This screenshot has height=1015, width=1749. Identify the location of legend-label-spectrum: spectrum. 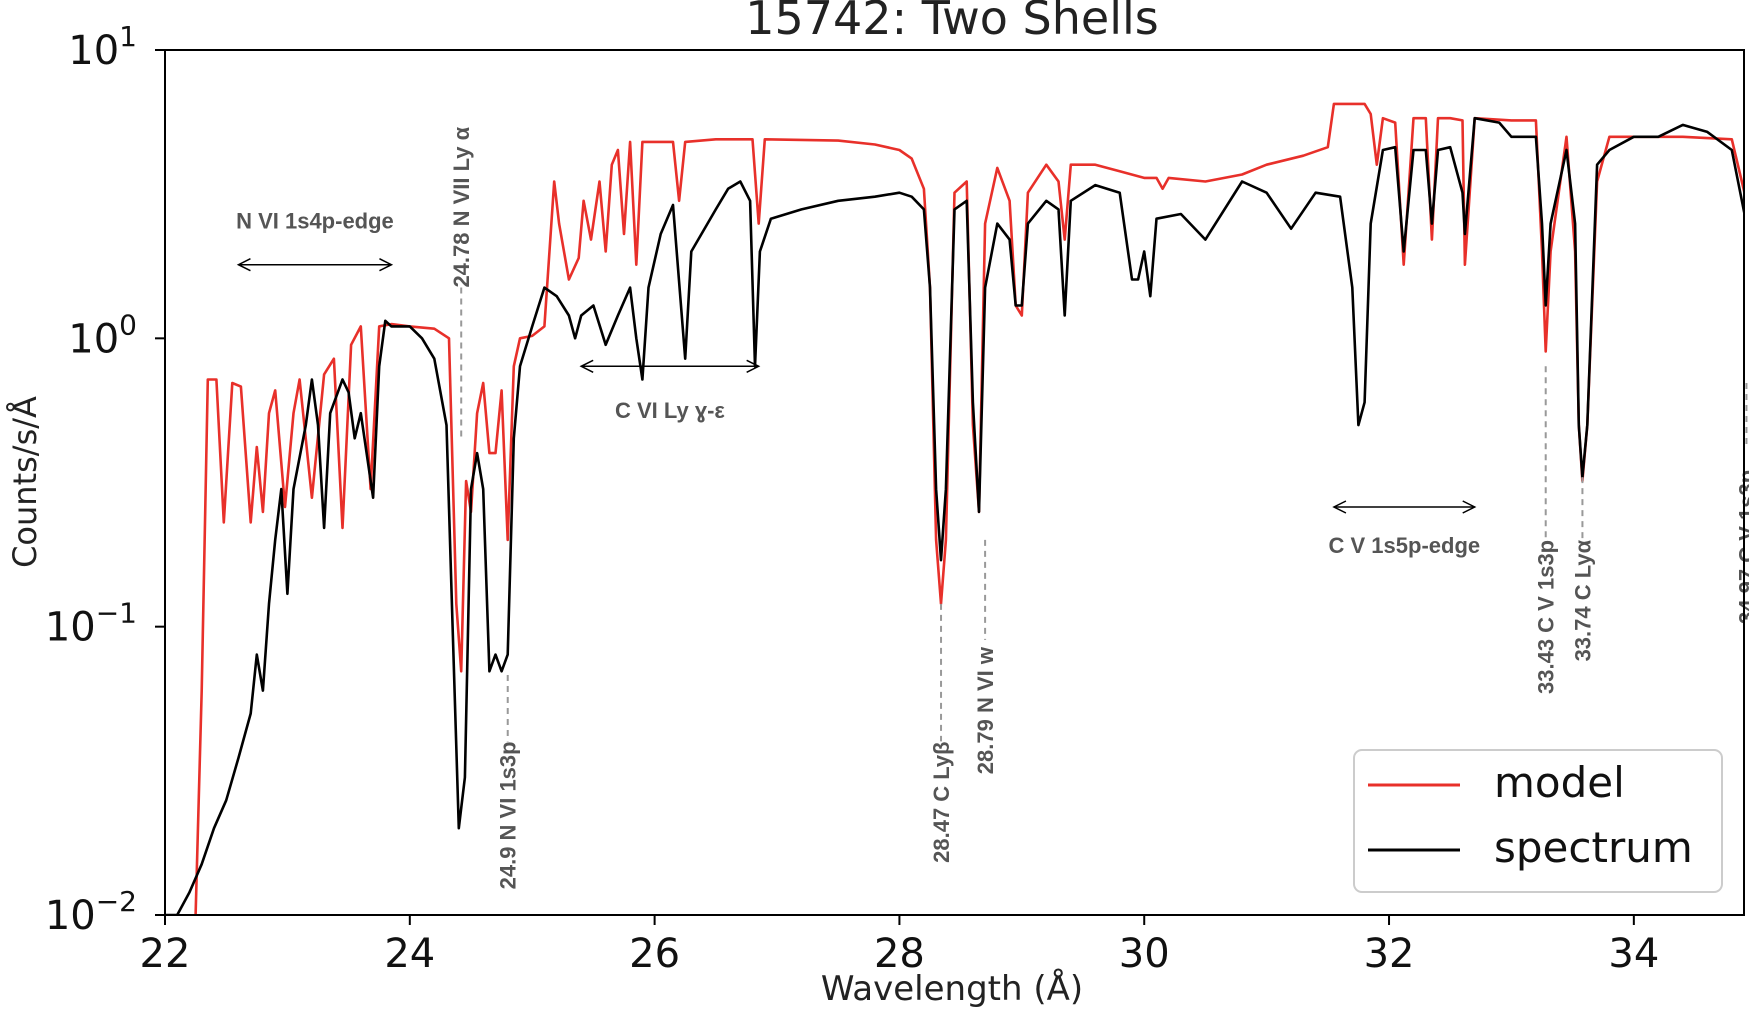
(1593, 847).